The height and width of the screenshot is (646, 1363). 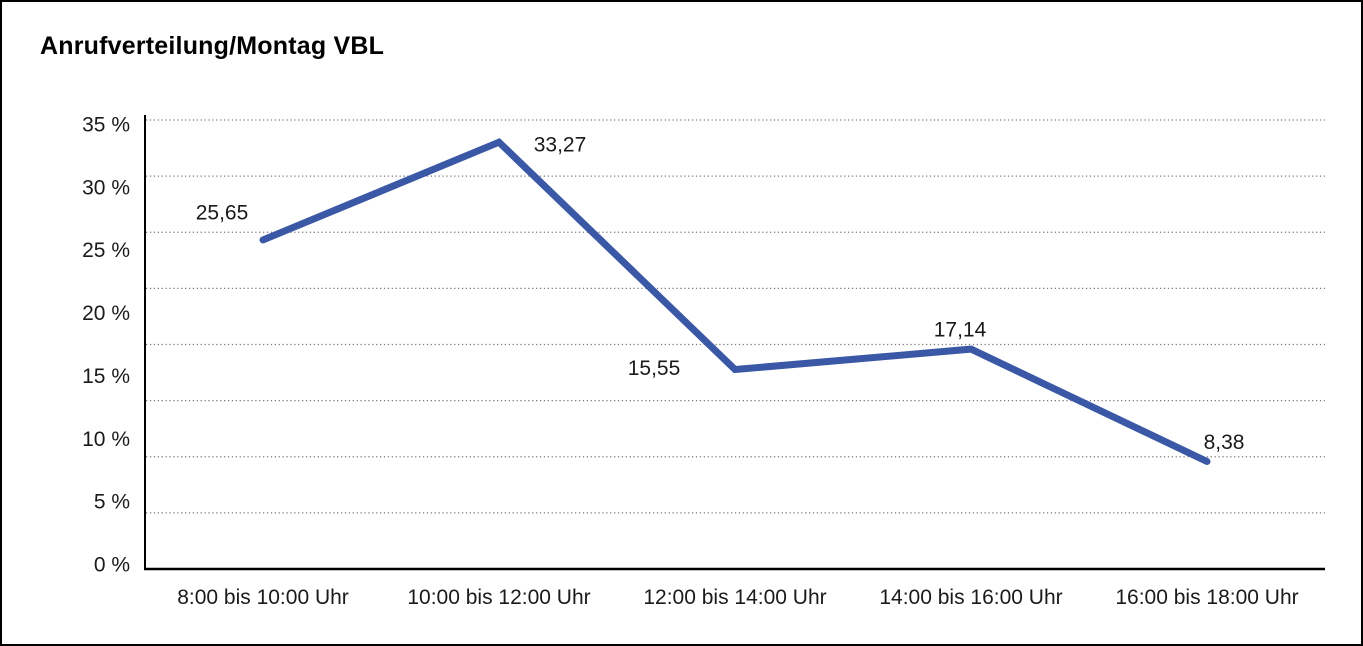 What do you see at coordinates (106, 313) in the screenshot?
I see `y-axis-tick-label: 20 %` at bounding box center [106, 313].